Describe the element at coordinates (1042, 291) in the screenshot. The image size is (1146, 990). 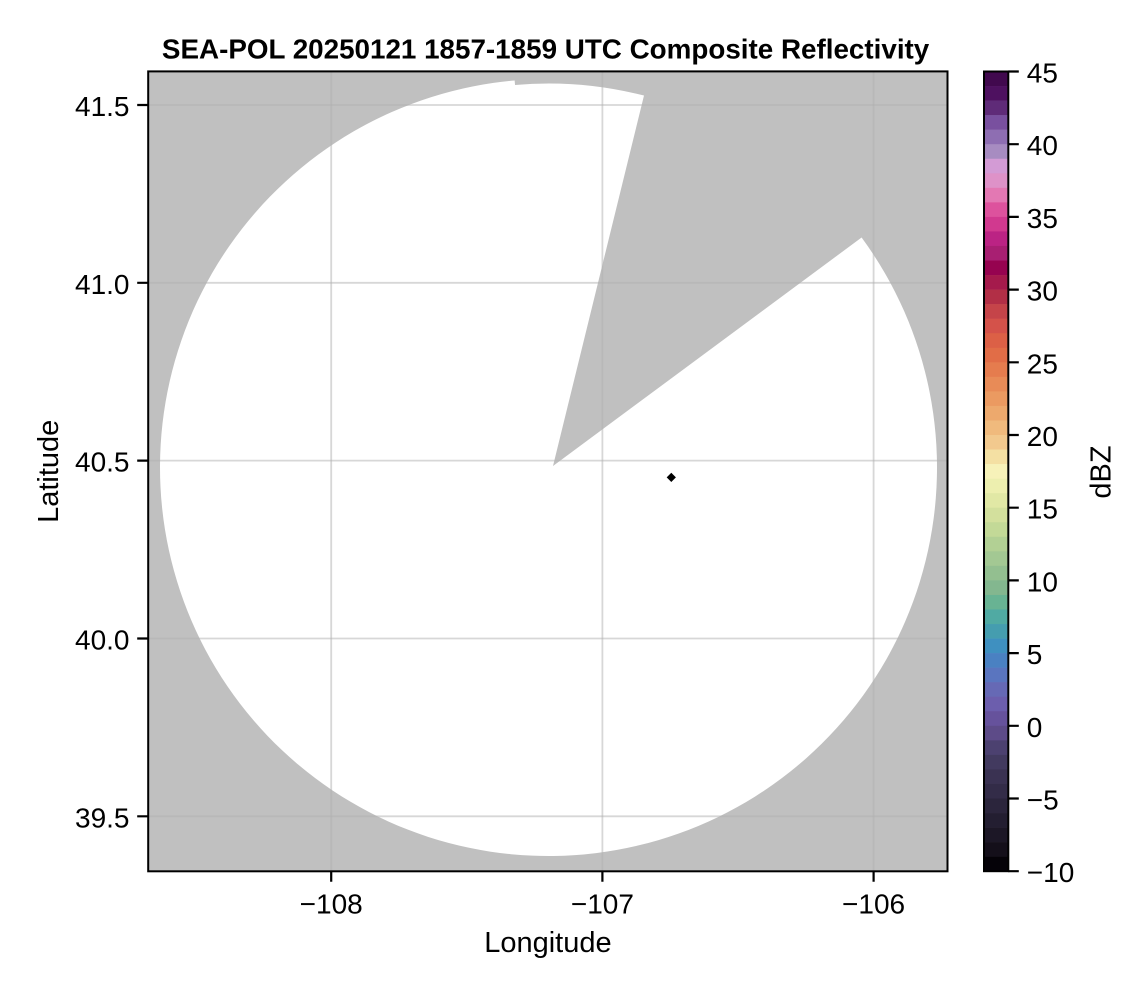
I see `svg-text: 30` at that location.